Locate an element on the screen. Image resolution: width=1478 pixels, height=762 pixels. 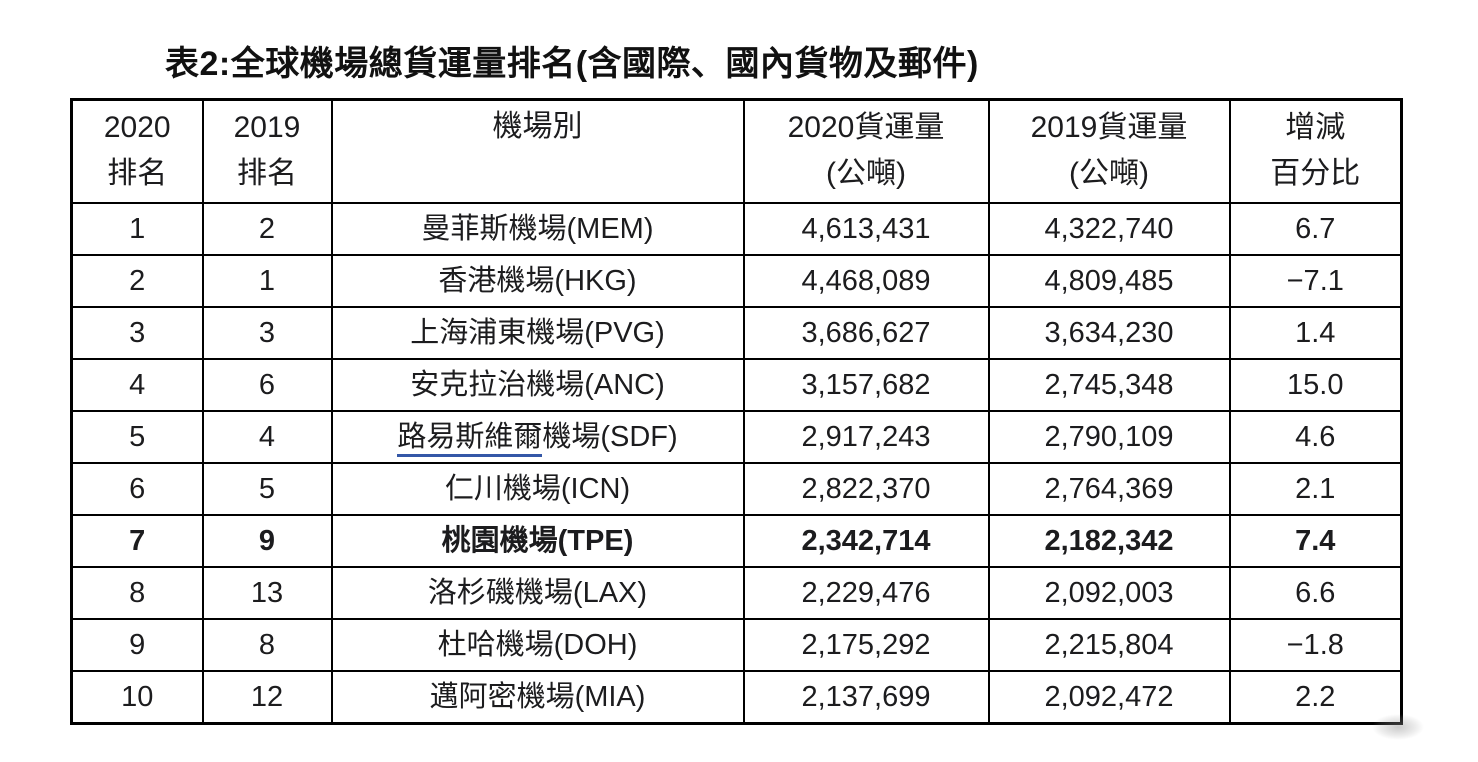
airport-name: 仁川機場(ICN) is located at coordinates (537, 488).